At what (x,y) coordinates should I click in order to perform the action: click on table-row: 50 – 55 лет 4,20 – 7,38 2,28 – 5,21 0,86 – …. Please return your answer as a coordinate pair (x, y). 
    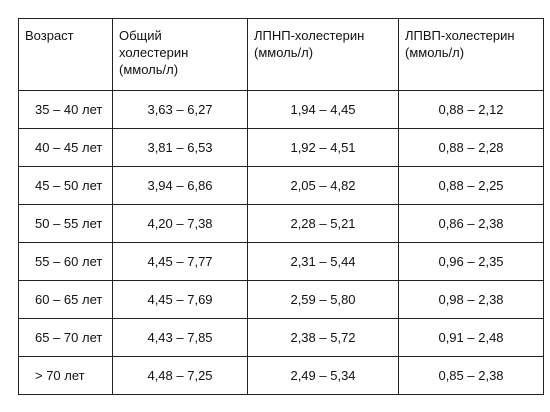
    Looking at the image, I should click on (281, 223).